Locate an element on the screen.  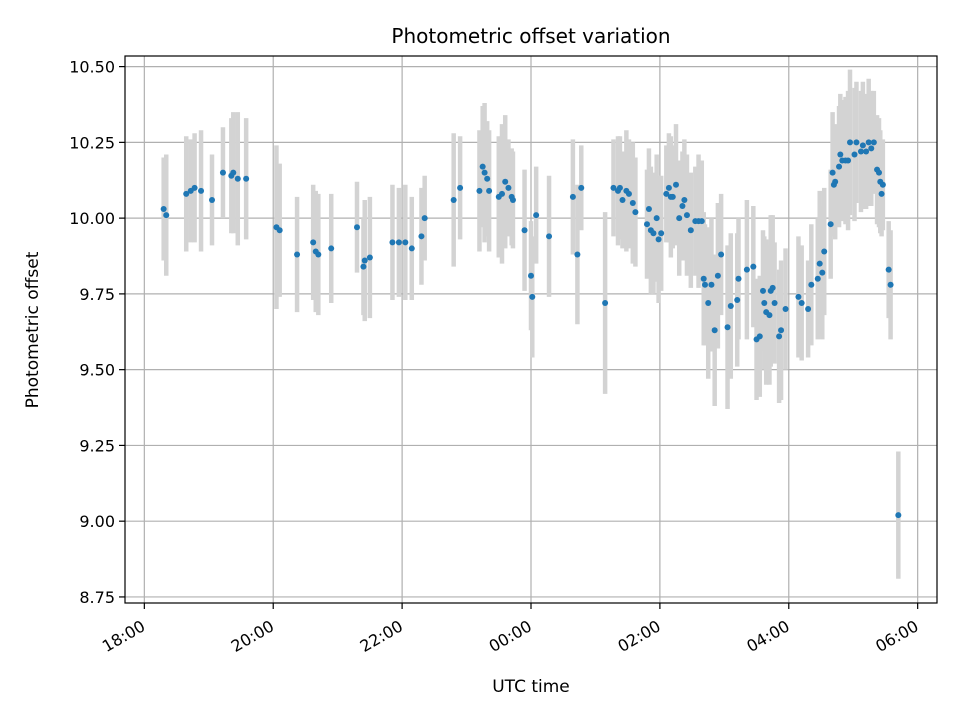
y-tick-label: 9.00 is located at coordinates (97, 521).